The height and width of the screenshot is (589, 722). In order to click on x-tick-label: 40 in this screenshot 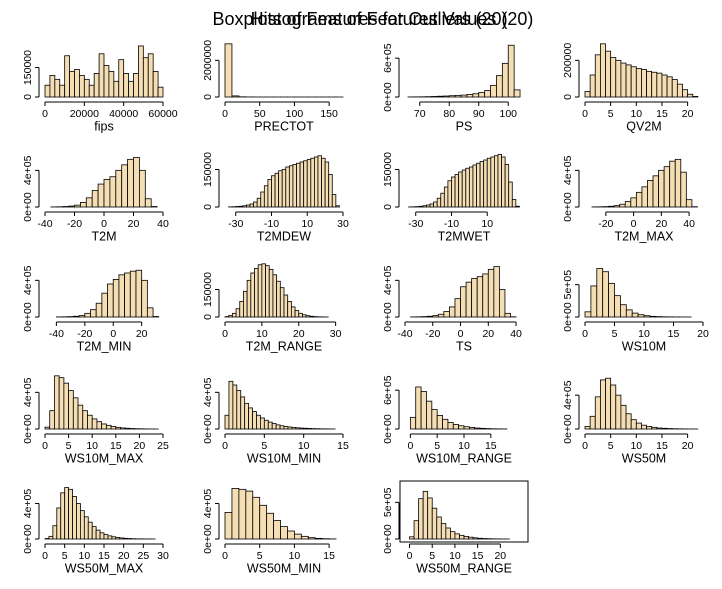, I will do `click(163, 224)`.